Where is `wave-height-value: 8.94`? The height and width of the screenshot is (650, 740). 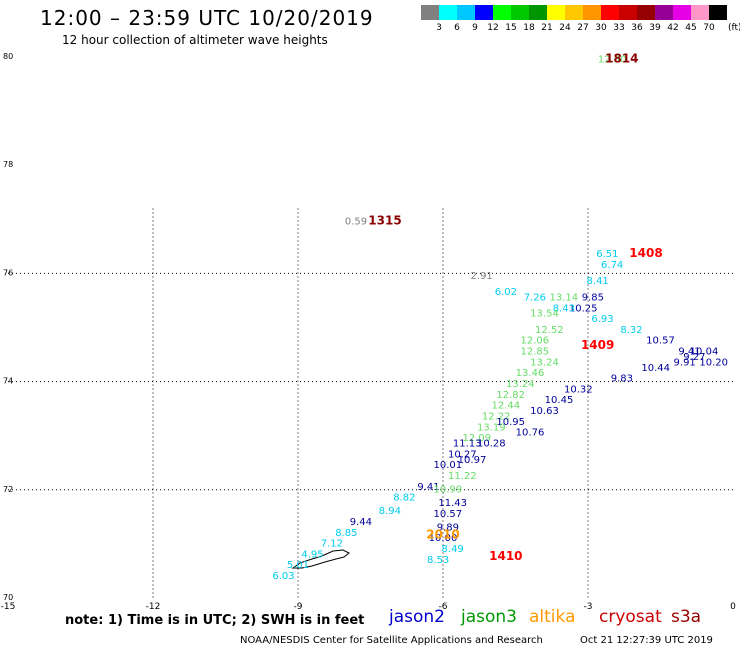
wave-height-value: 8.94 is located at coordinates (390, 511).